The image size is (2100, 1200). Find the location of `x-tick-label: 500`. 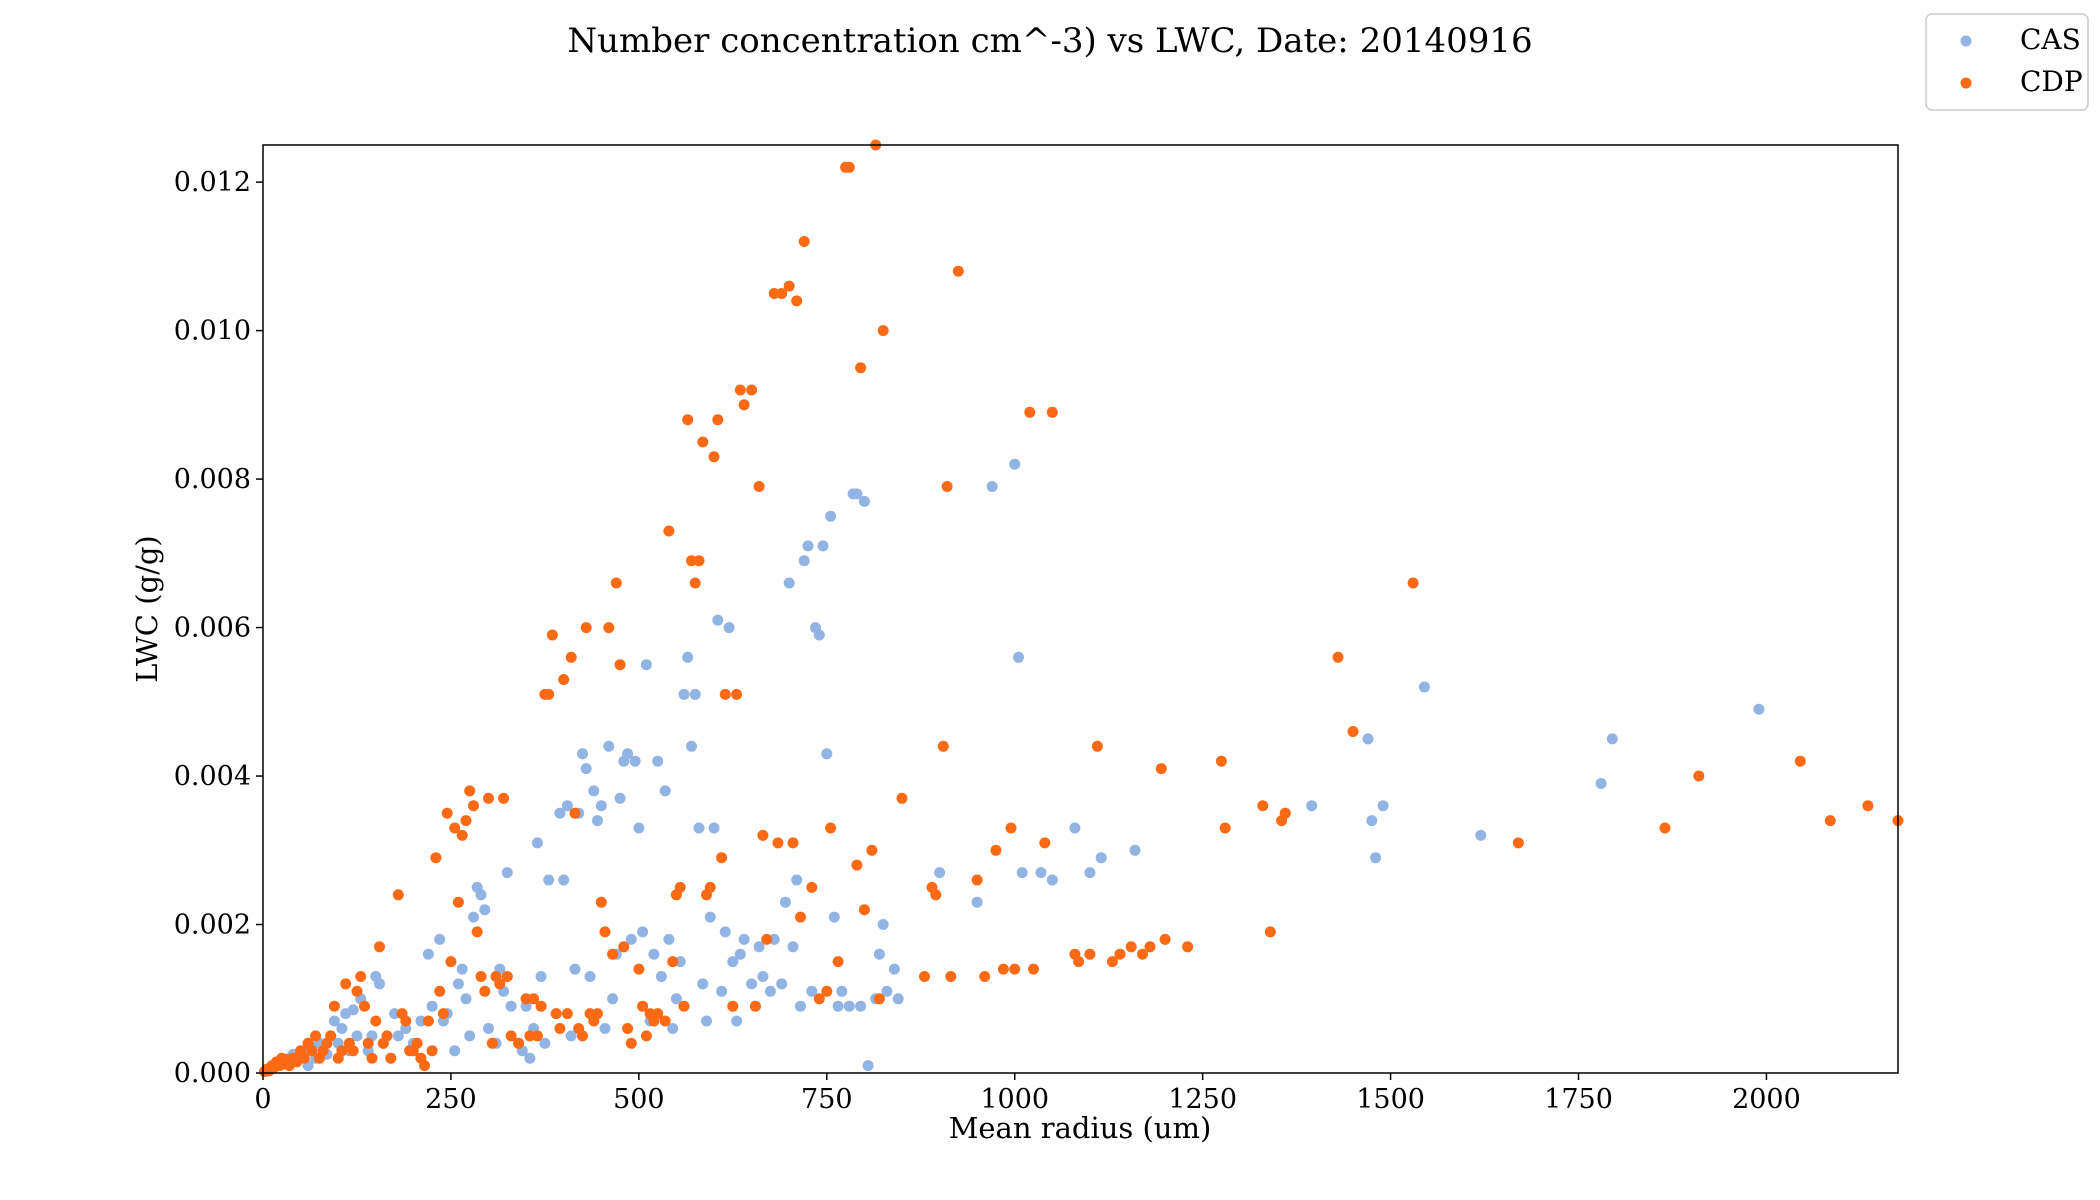

x-tick-label: 500 is located at coordinates (639, 1099).